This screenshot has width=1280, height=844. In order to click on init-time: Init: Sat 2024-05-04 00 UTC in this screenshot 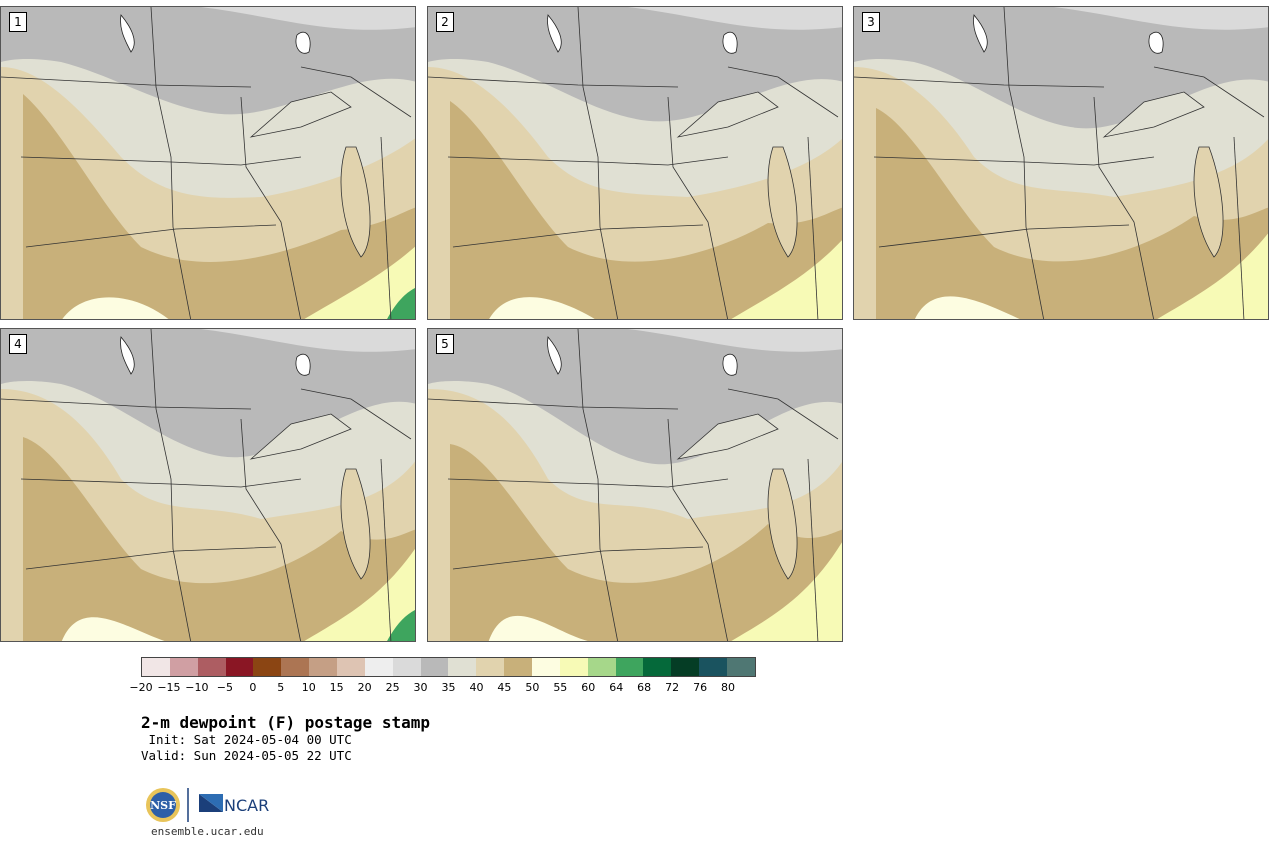, I will do `click(246, 739)`.